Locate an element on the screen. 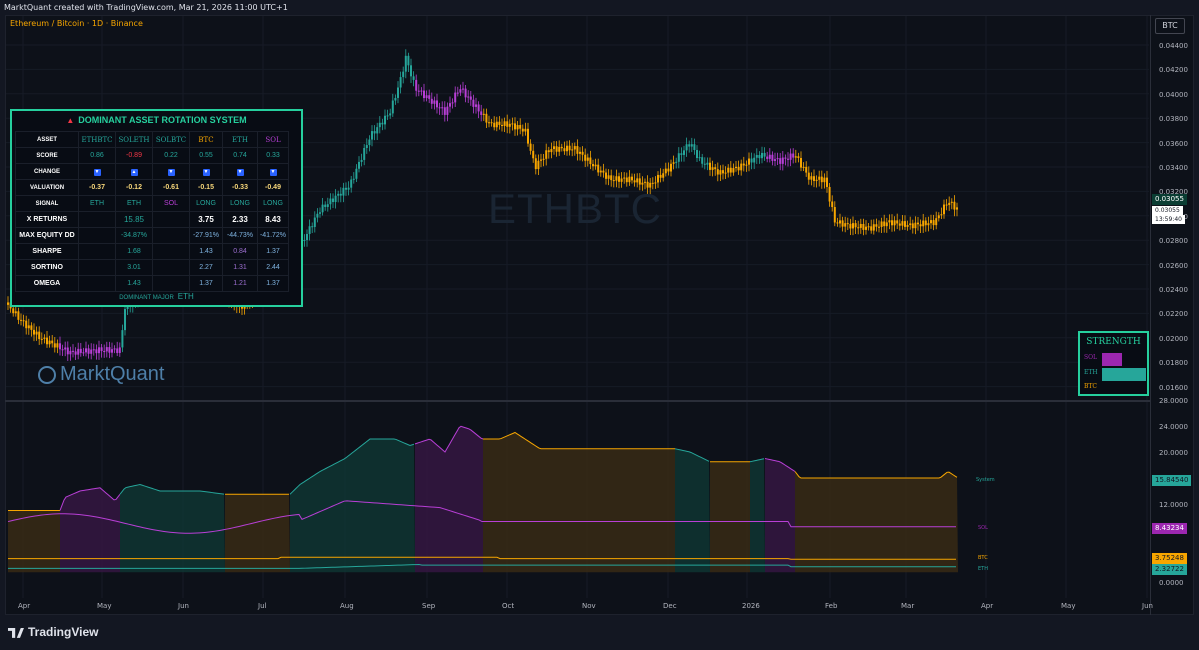  table-cell: -0.89 is located at coordinates (134, 155).